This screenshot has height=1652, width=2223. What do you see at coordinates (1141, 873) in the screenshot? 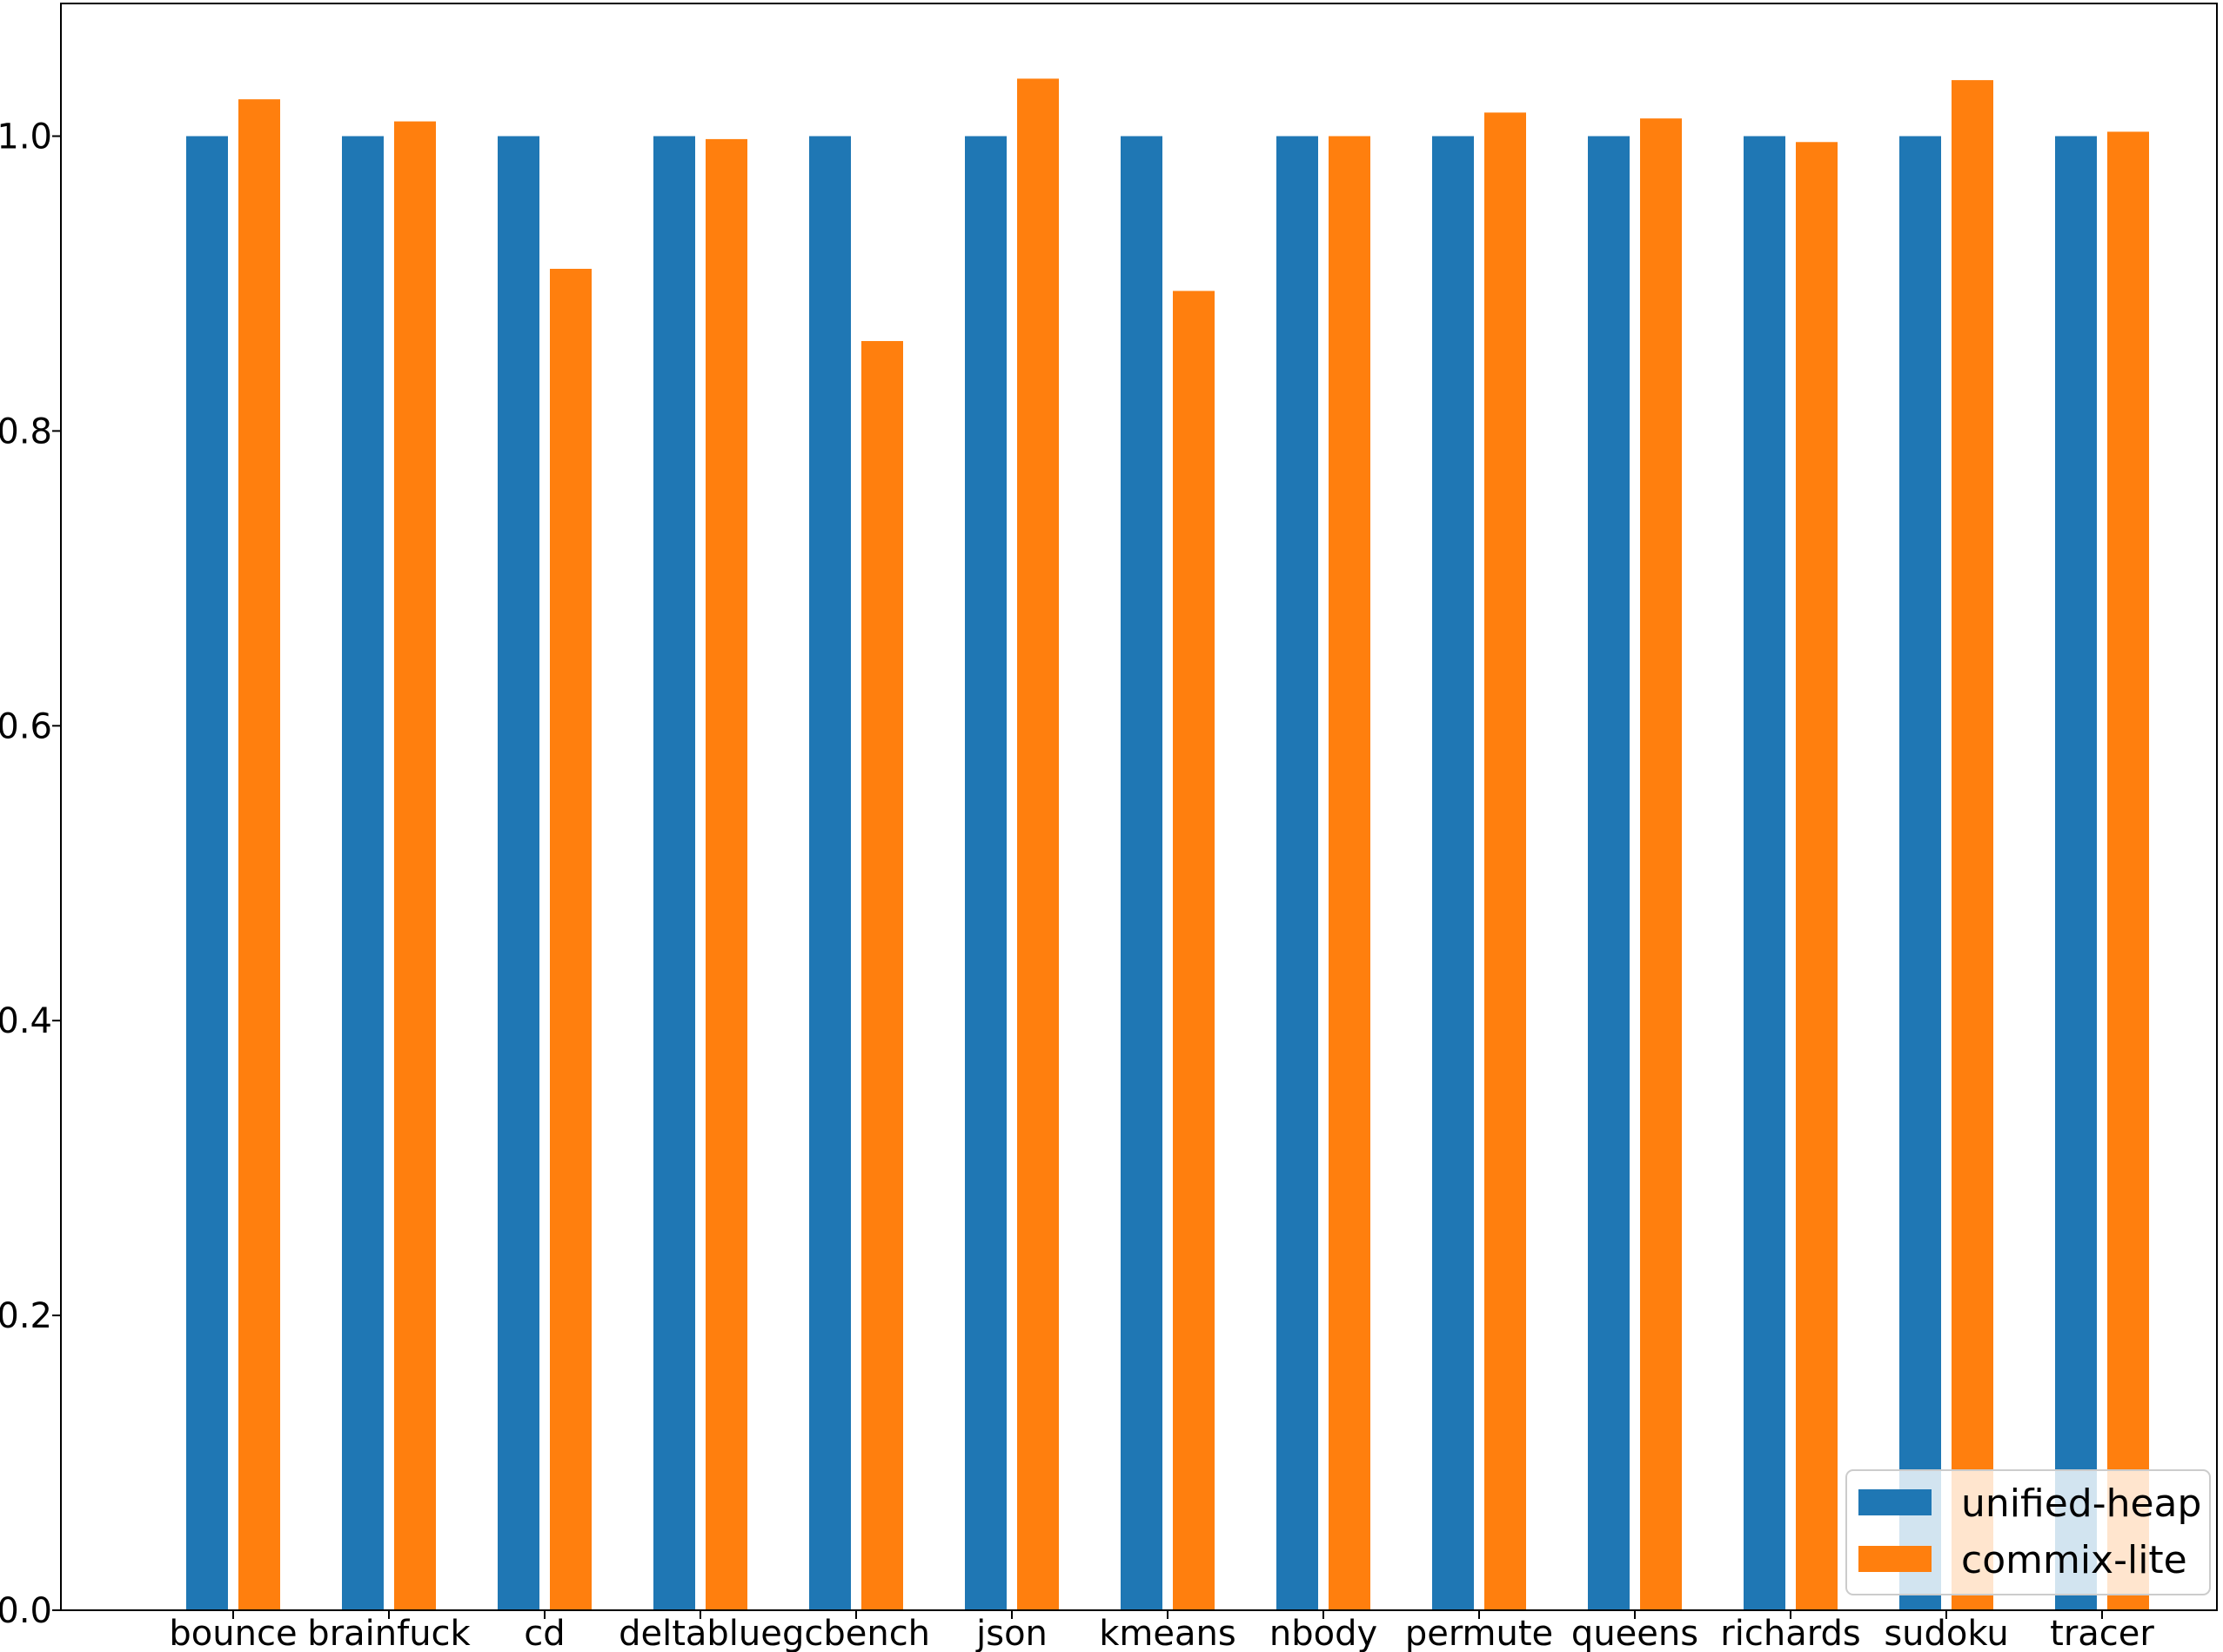
I see `bar-unified-heap-kmeans` at bounding box center [1141, 873].